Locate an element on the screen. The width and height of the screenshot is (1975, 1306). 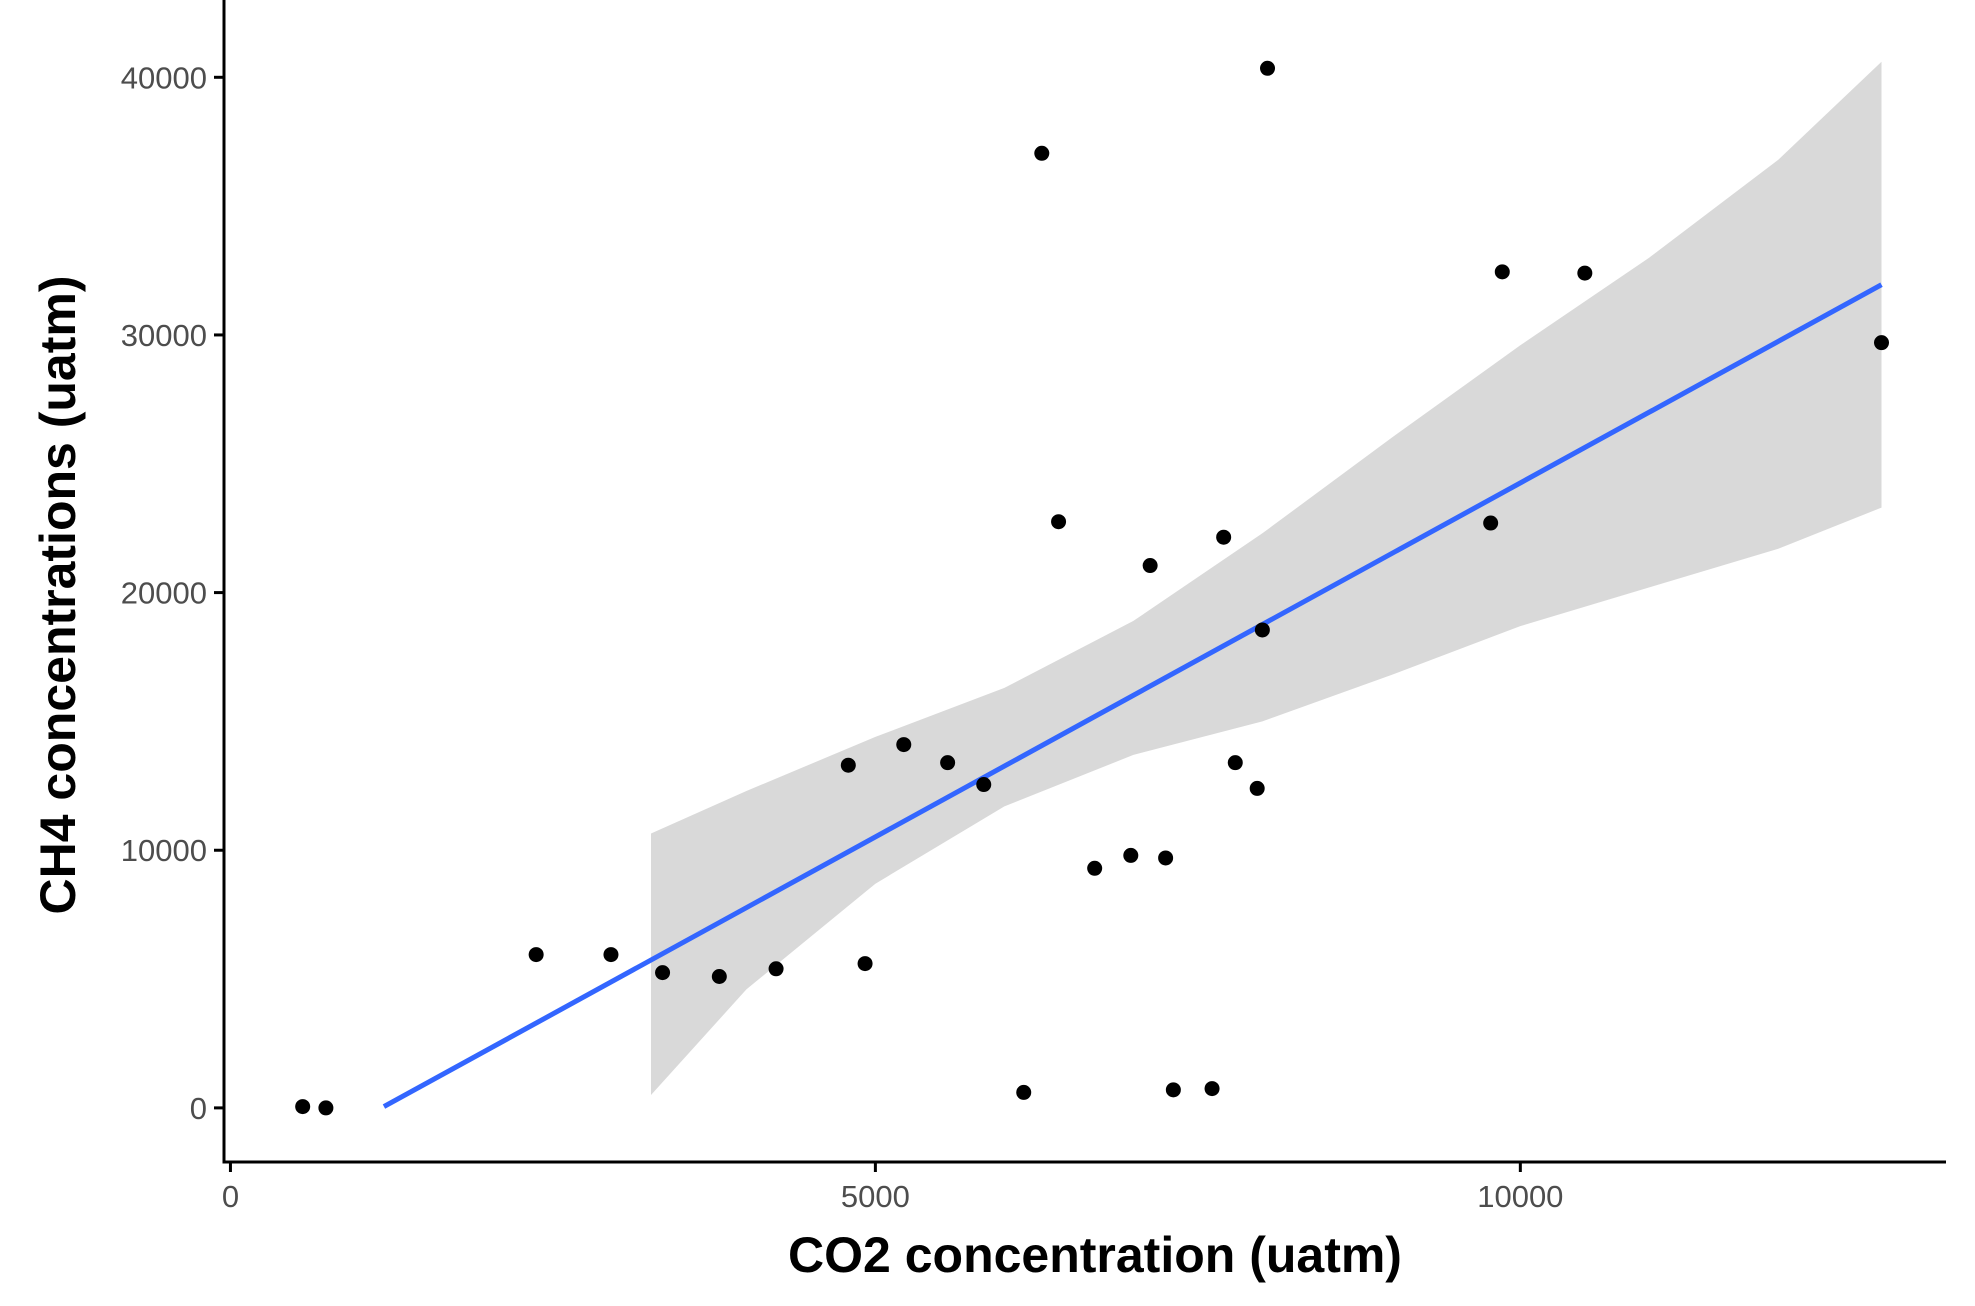
y-axis-title: CH4 concentrations (uatm) is located at coordinates (58, 595).